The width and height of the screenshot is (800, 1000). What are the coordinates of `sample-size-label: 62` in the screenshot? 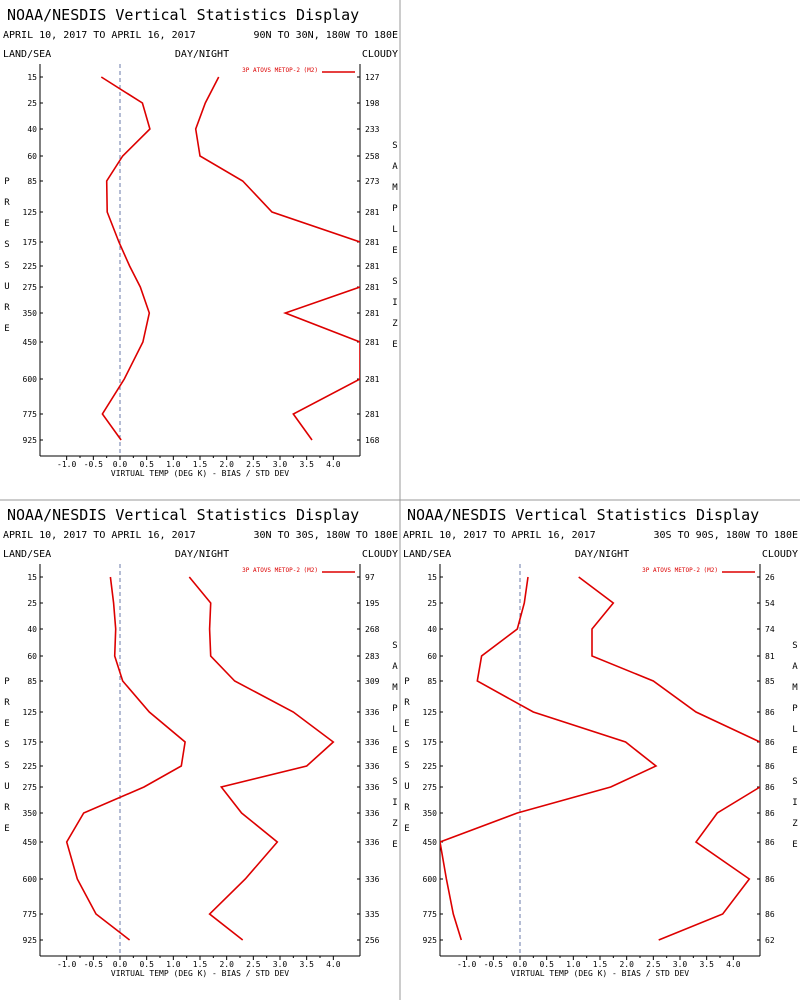 It's located at (770, 940).